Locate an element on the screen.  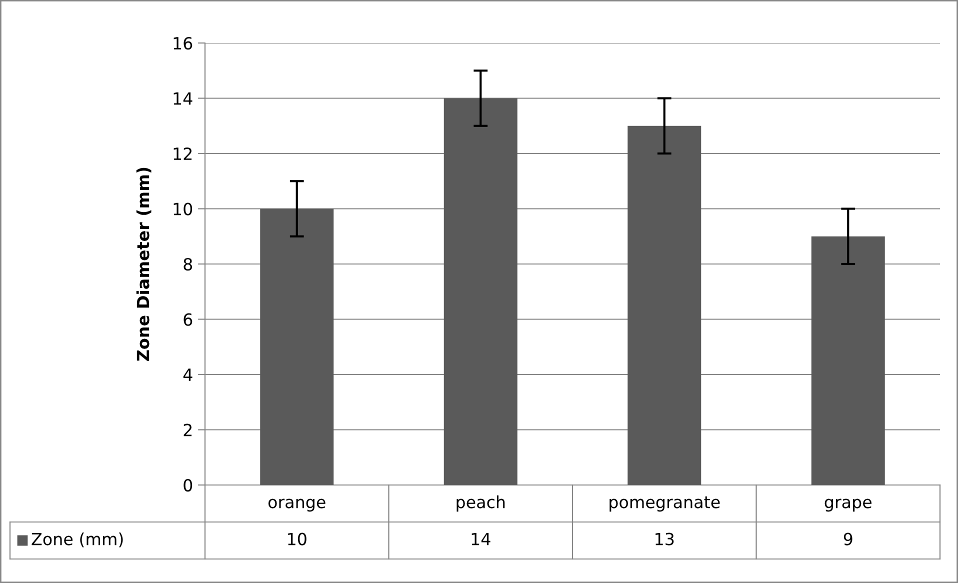
x-tick-label: grape is located at coordinates (848, 505).